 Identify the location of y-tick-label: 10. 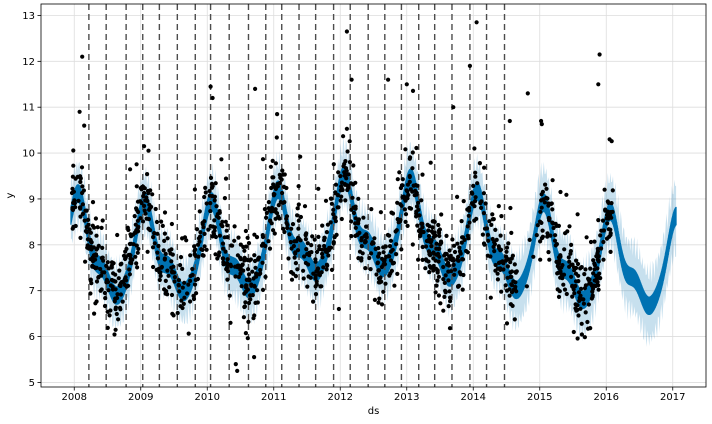
(28, 154).